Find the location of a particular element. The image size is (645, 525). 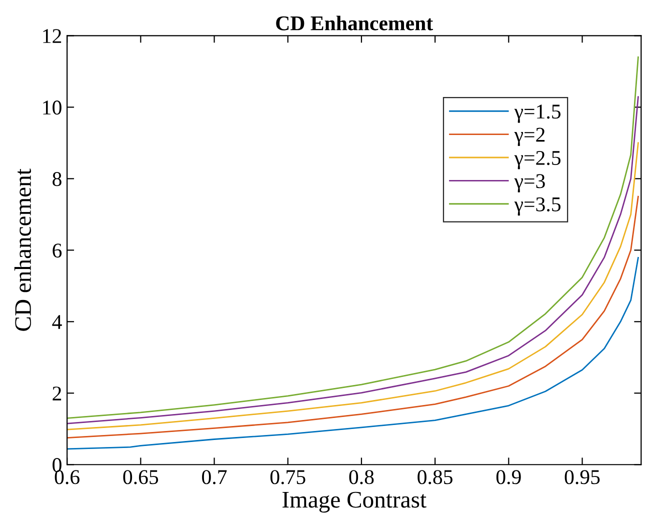

x-tick-label: 0.75 is located at coordinates (288, 477).